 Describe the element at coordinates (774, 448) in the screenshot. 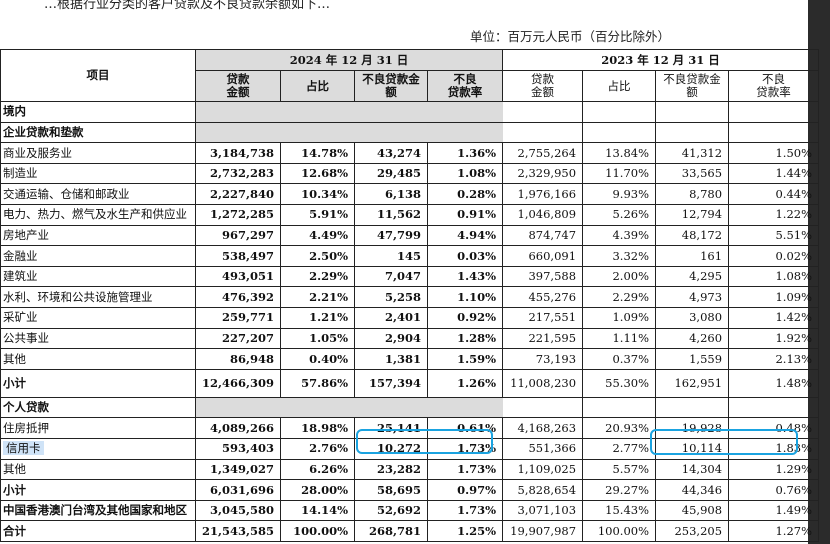

I see `value-cell: 1.83%` at that location.